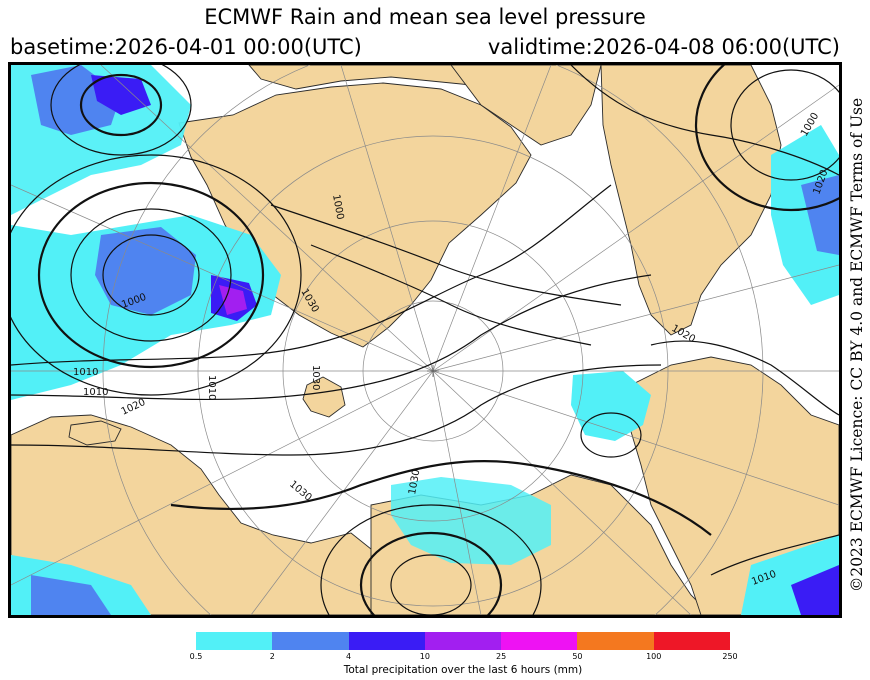  What do you see at coordinates (501, 656) in the screenshot?
I see `legend-tick-label: 25` at bounding box center [501, 656].